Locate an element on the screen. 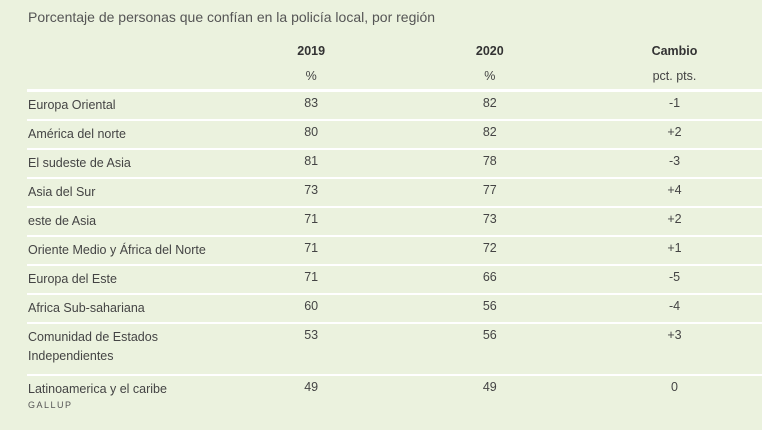 The width and height of the screenshot is (762, 430). value-2019: 49 is located at coordinates (311, 388).